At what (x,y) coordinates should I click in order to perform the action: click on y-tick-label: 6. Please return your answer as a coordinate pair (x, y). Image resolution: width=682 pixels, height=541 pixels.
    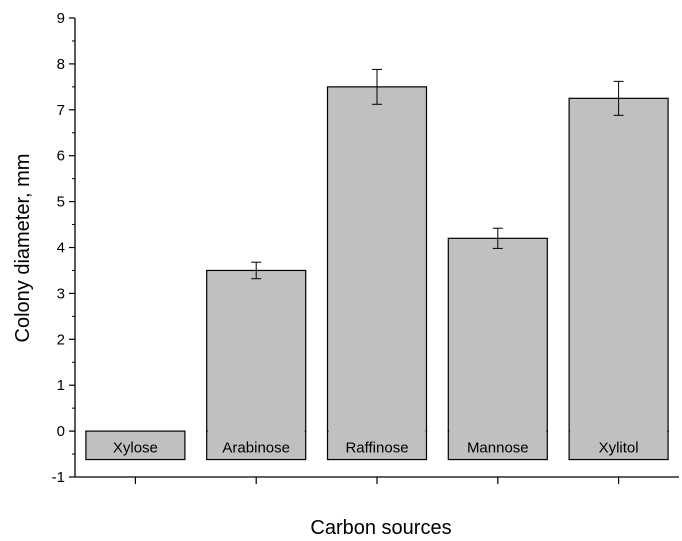
    Looking at the image, I should click on (61, 156).